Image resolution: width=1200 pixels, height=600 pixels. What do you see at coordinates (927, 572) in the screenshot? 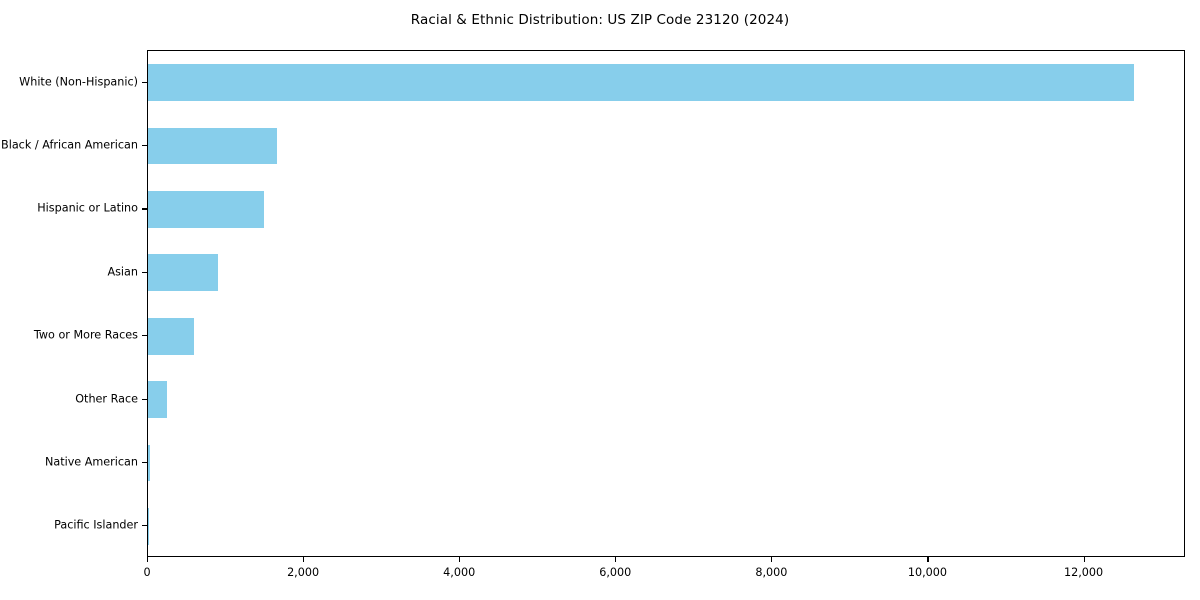
I see `x-axis-tick-label: 10,000` at bounding box center [927, 572].